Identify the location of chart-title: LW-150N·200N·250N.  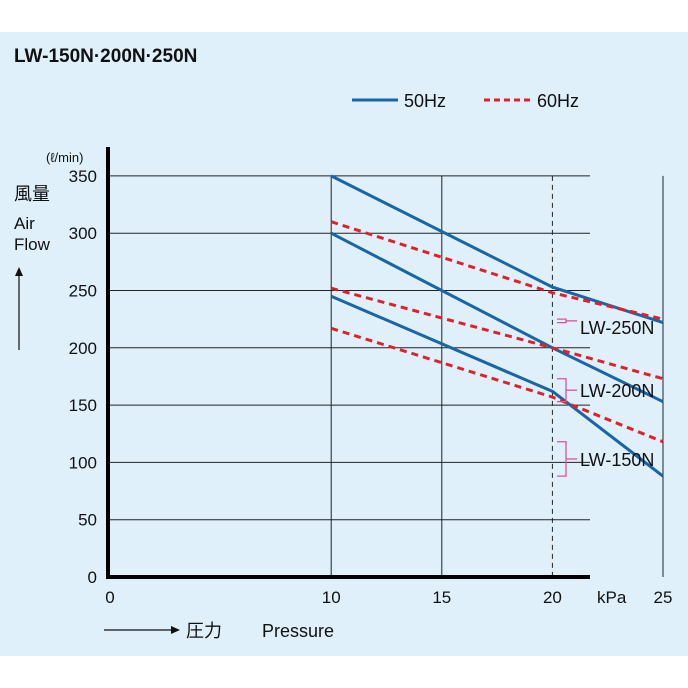
(105, 56).